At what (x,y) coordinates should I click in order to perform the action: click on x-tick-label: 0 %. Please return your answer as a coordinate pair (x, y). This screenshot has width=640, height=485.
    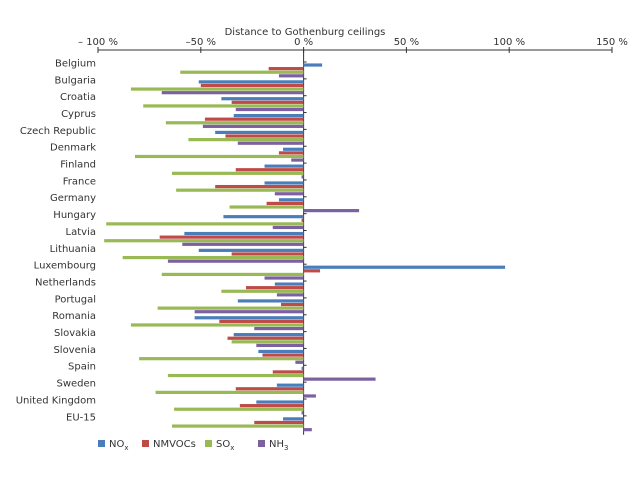
    Looking at the image, I should click on (303, 42).